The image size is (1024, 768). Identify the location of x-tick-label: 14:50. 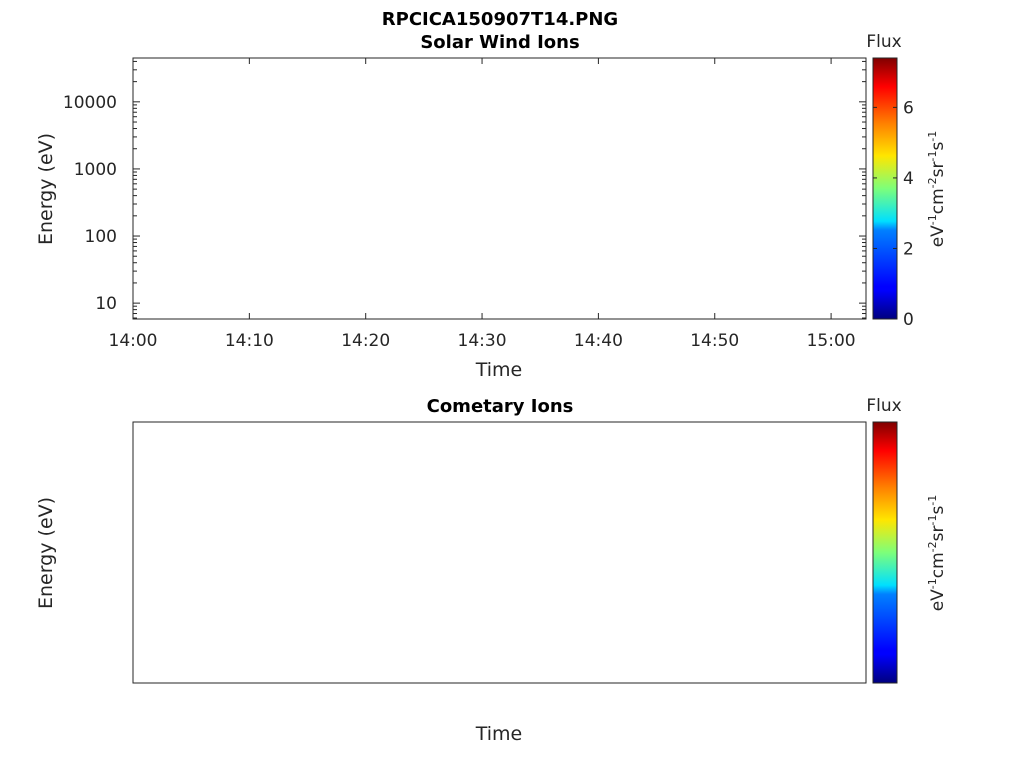
(714, 341).